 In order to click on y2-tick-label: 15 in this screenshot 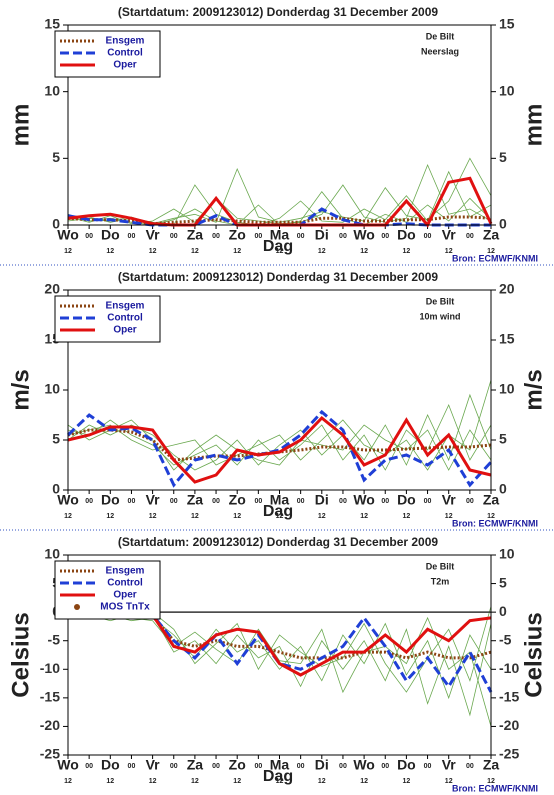, I will do `click(507, 339)`.